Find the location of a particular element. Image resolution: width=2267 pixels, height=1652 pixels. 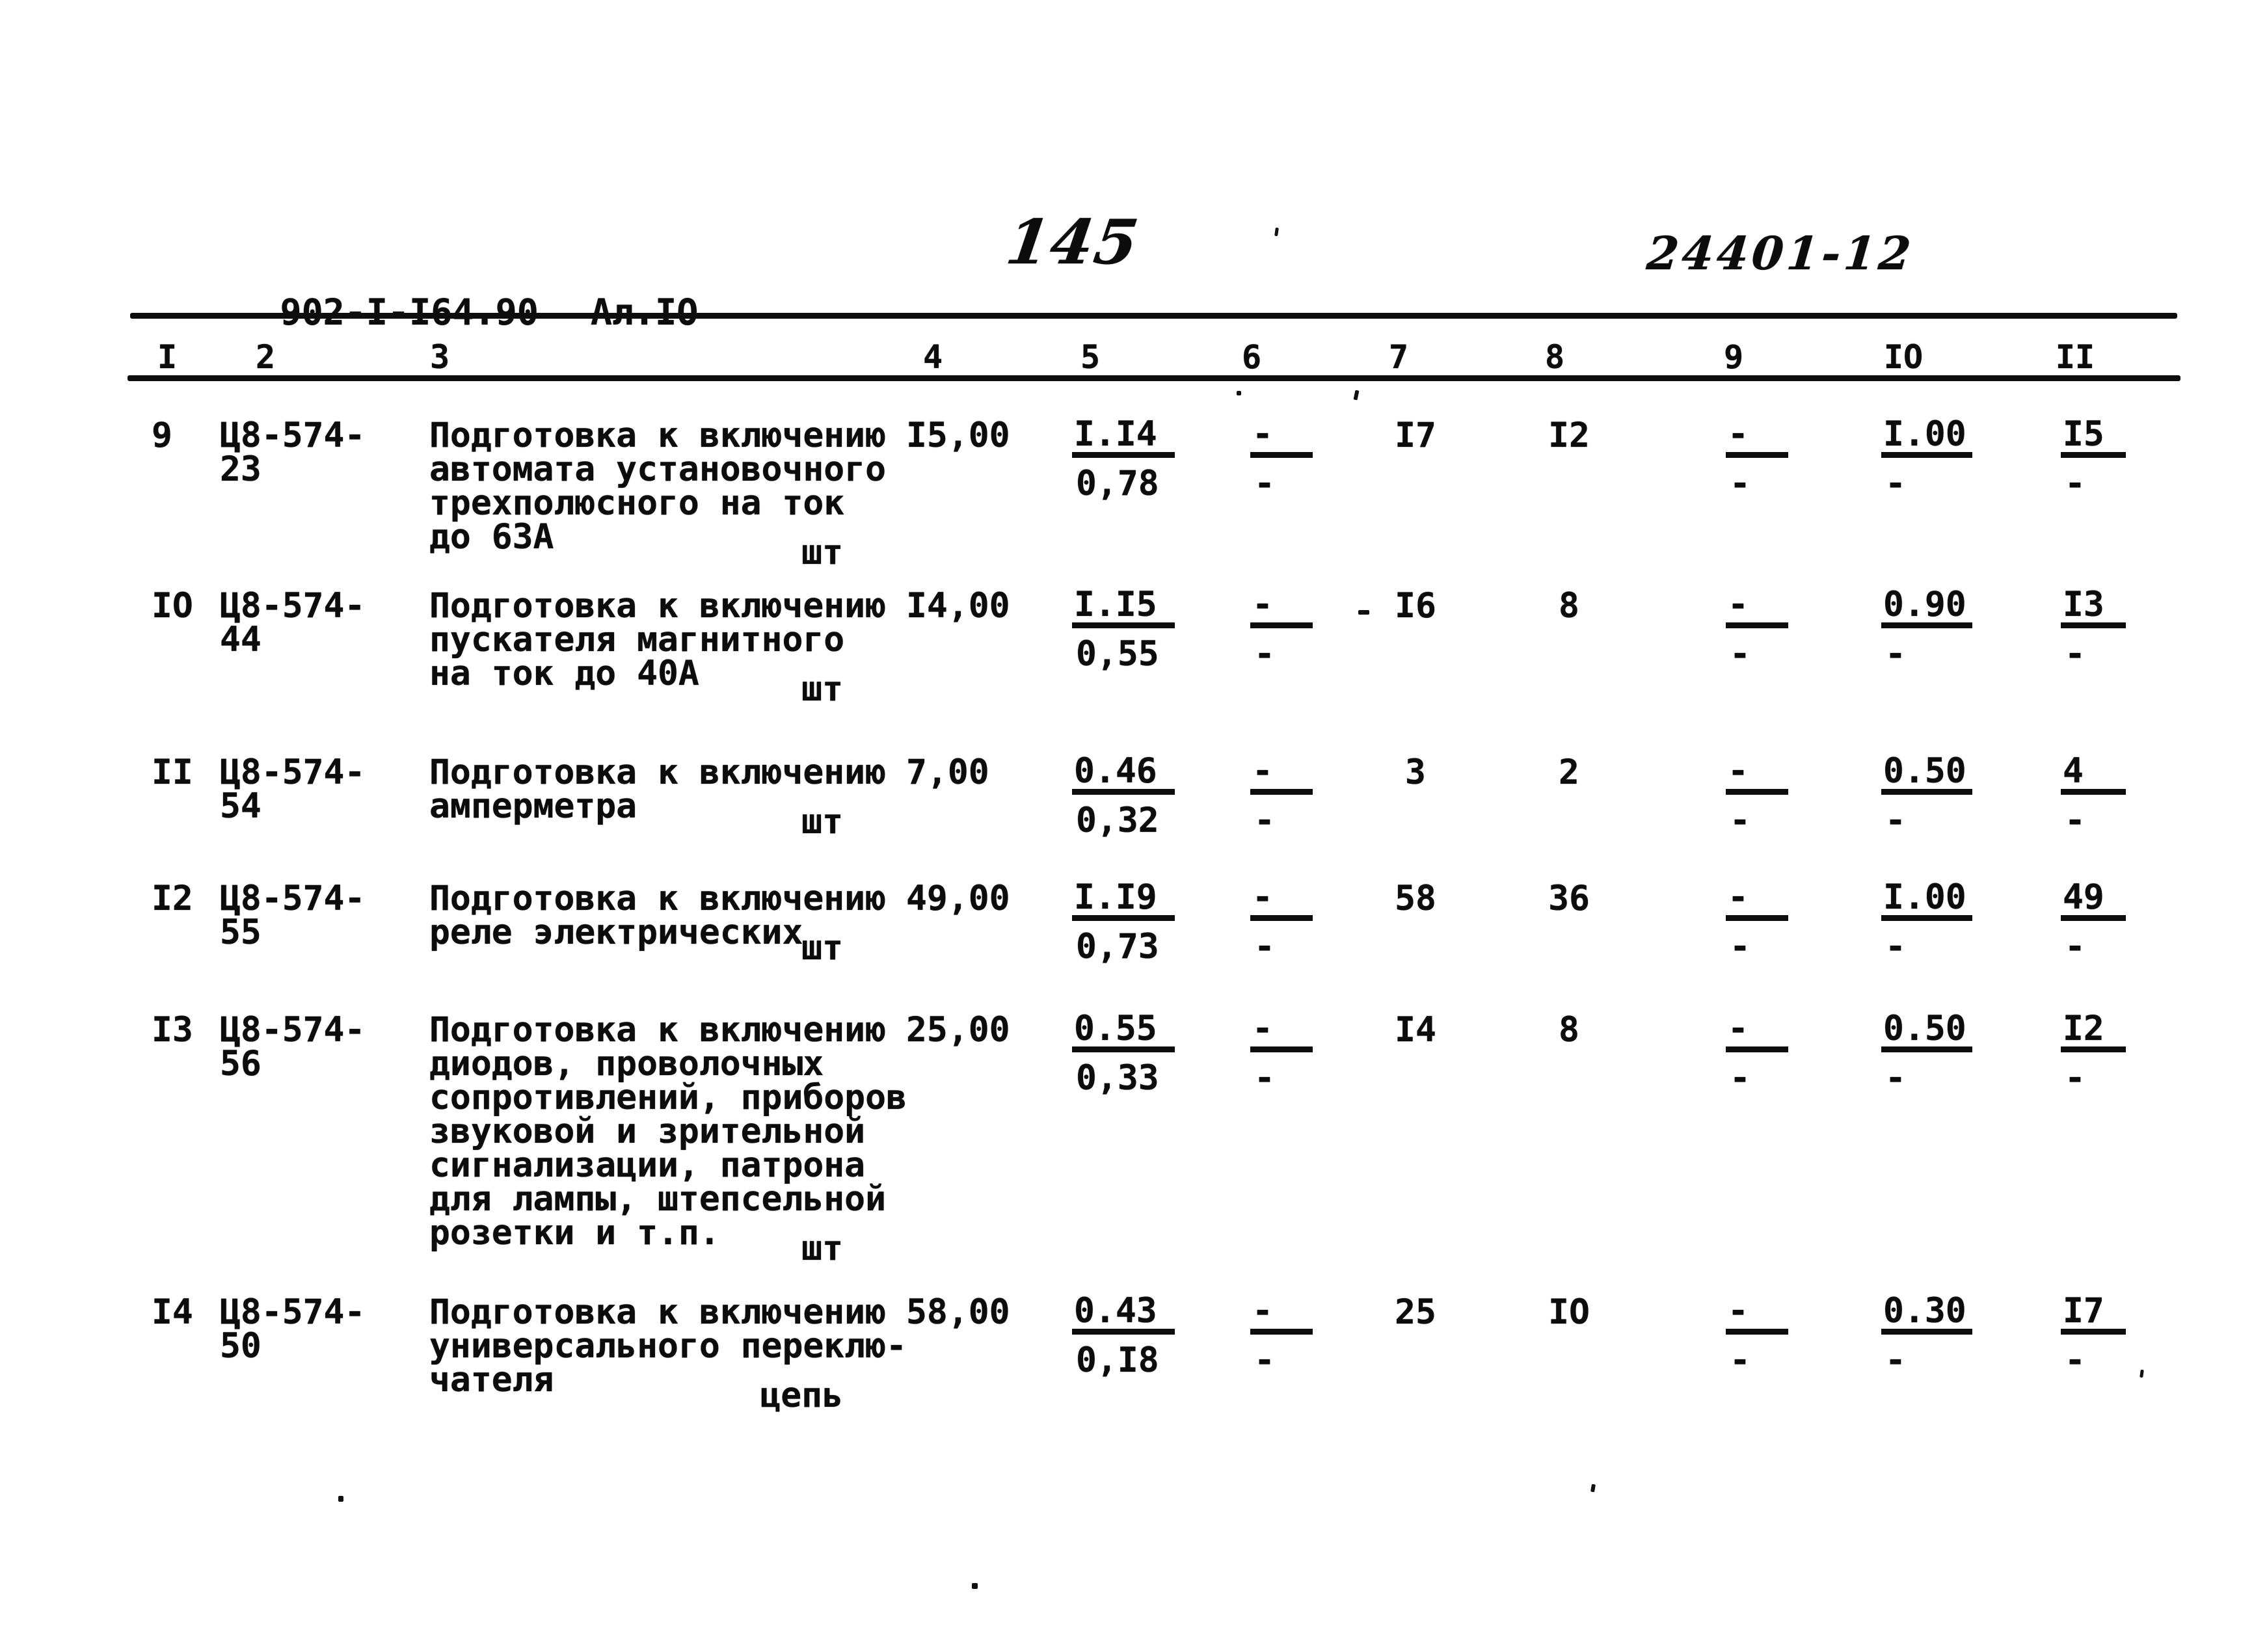

row-number: I3 is located at coordinates (172, 1030).